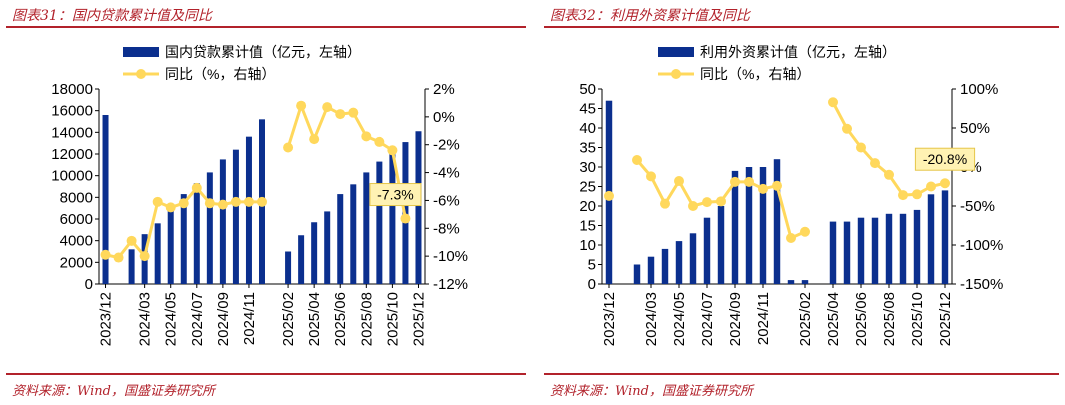 This screenshot has width=1065, height=405. What do you see at coordinates (587, 109) in the screenshot?
I see `left-axis-tick-label: 45` at bounding box center [587, 109].